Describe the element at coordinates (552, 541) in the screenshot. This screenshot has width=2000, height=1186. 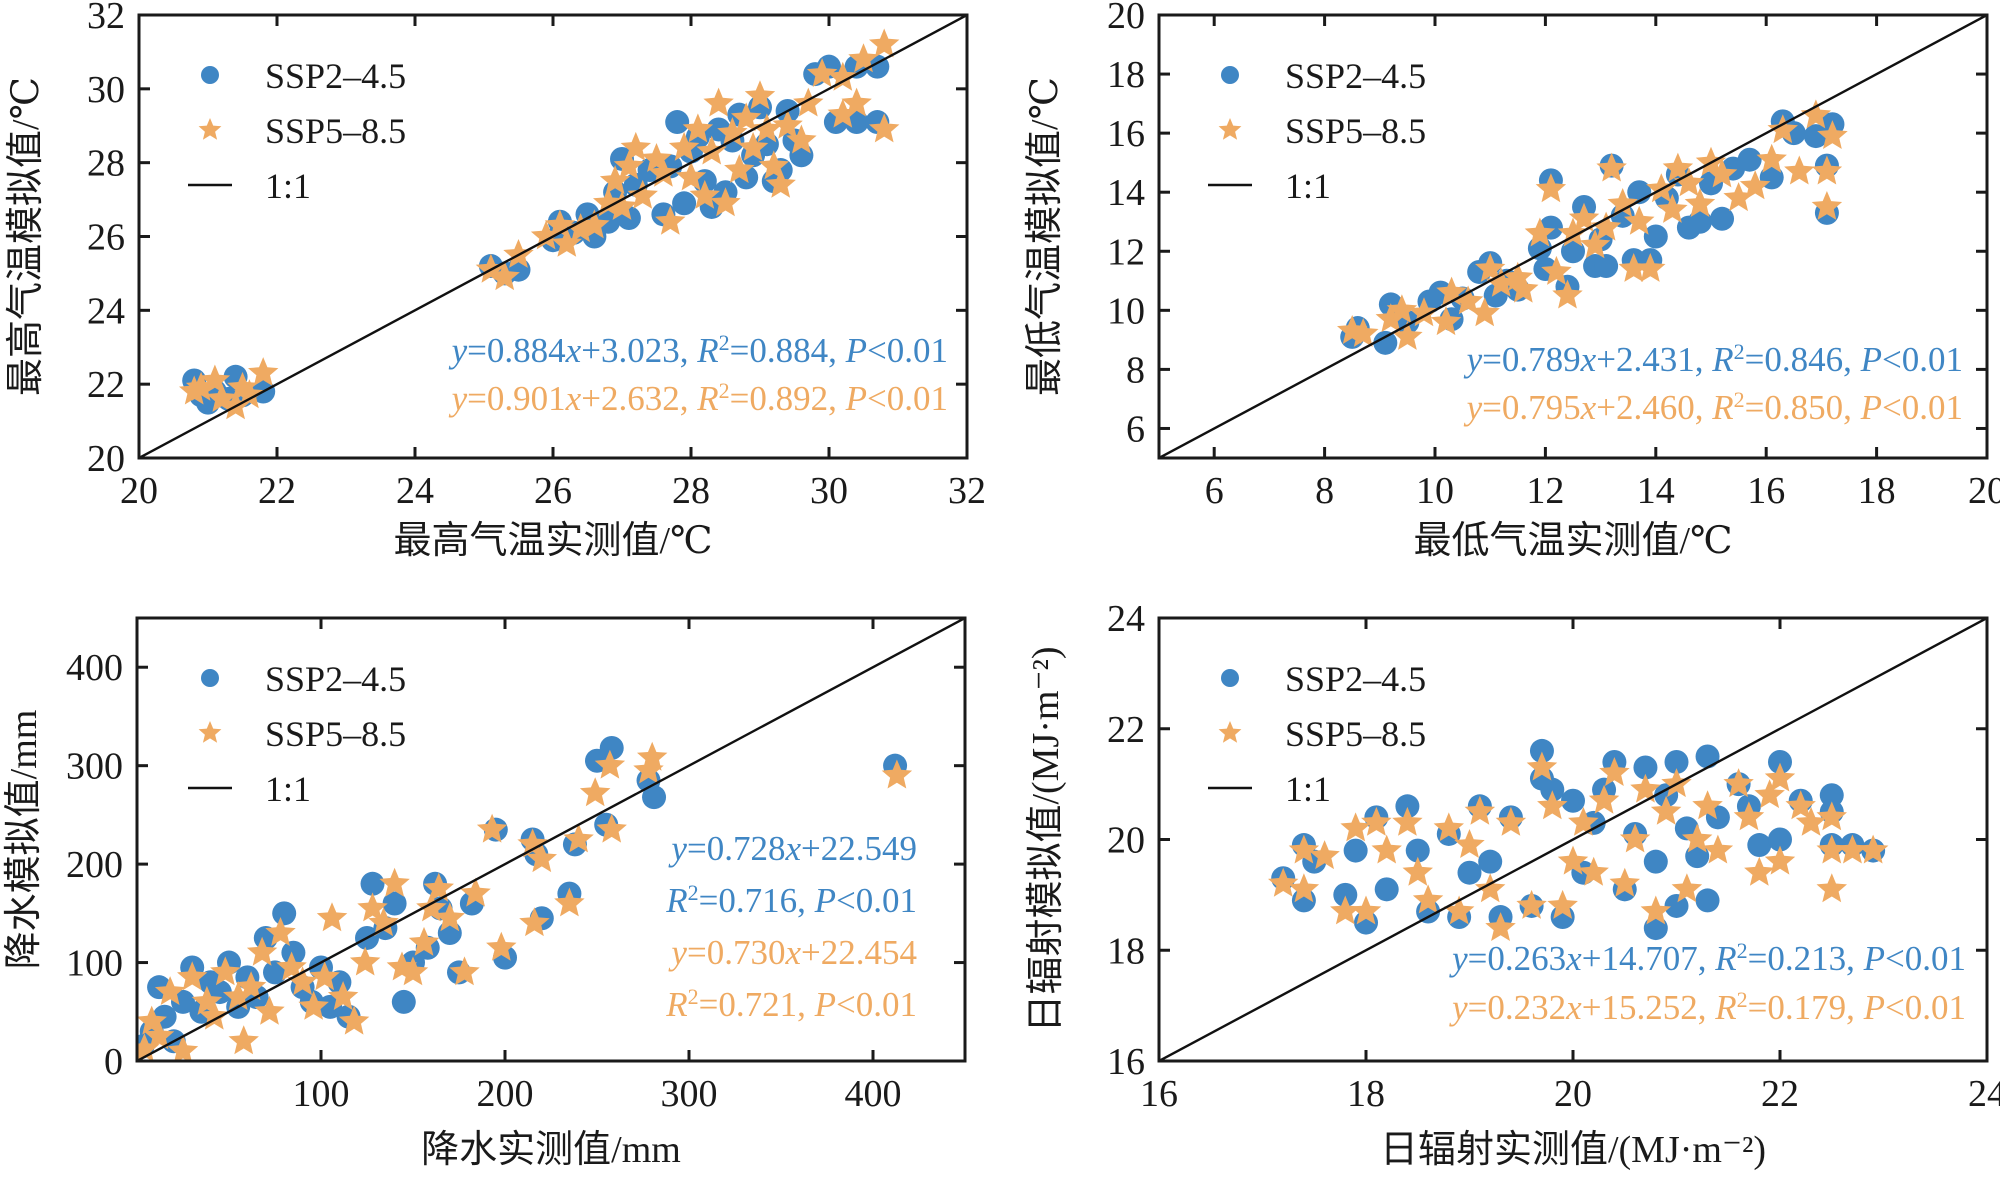
I see `x-axis-title: 最高气温实测值/℃` at that location.